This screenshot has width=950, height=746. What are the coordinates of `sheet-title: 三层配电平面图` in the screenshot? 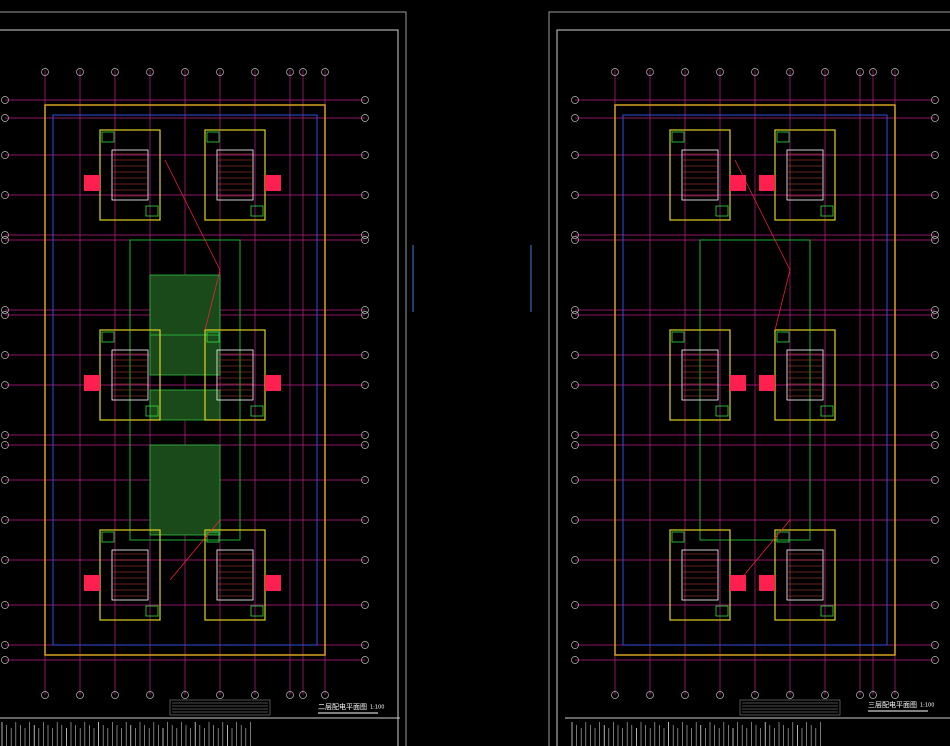 It's located at (892, 704).